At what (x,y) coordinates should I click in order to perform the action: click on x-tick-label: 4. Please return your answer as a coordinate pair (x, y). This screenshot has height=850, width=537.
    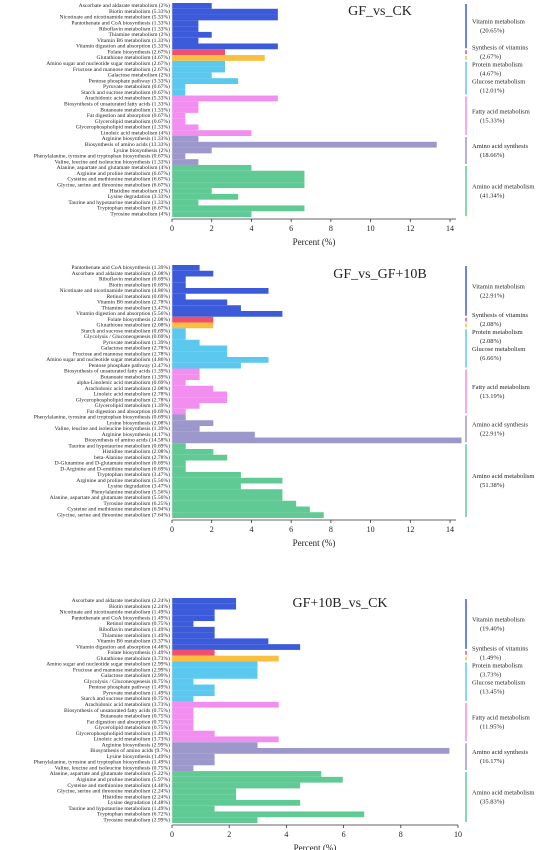
    Looking at the image, I should click on (251, 228).